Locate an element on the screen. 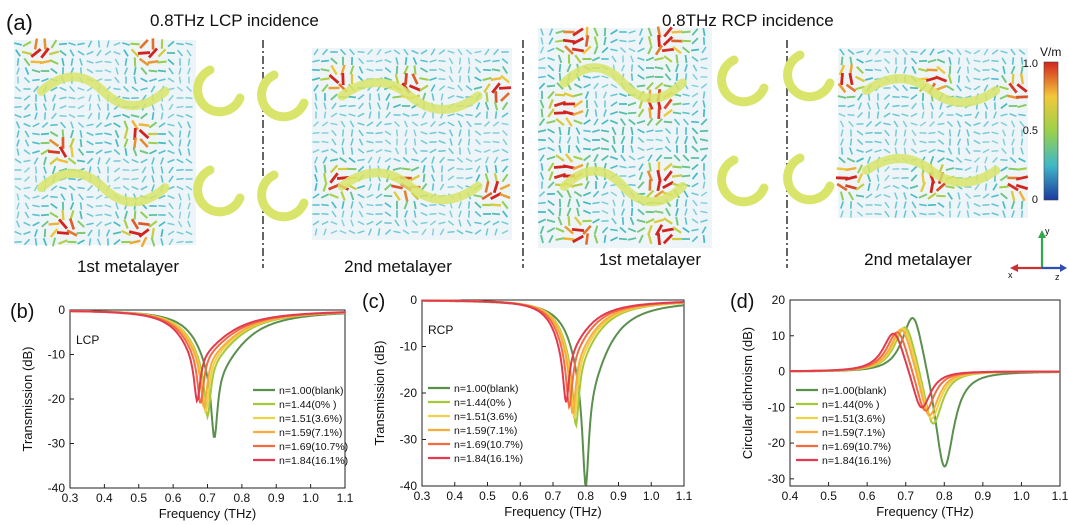 This screenshot has height=525, width=1068. legend-entry: n=1.00(blank) is located at coordinates (854, 391).